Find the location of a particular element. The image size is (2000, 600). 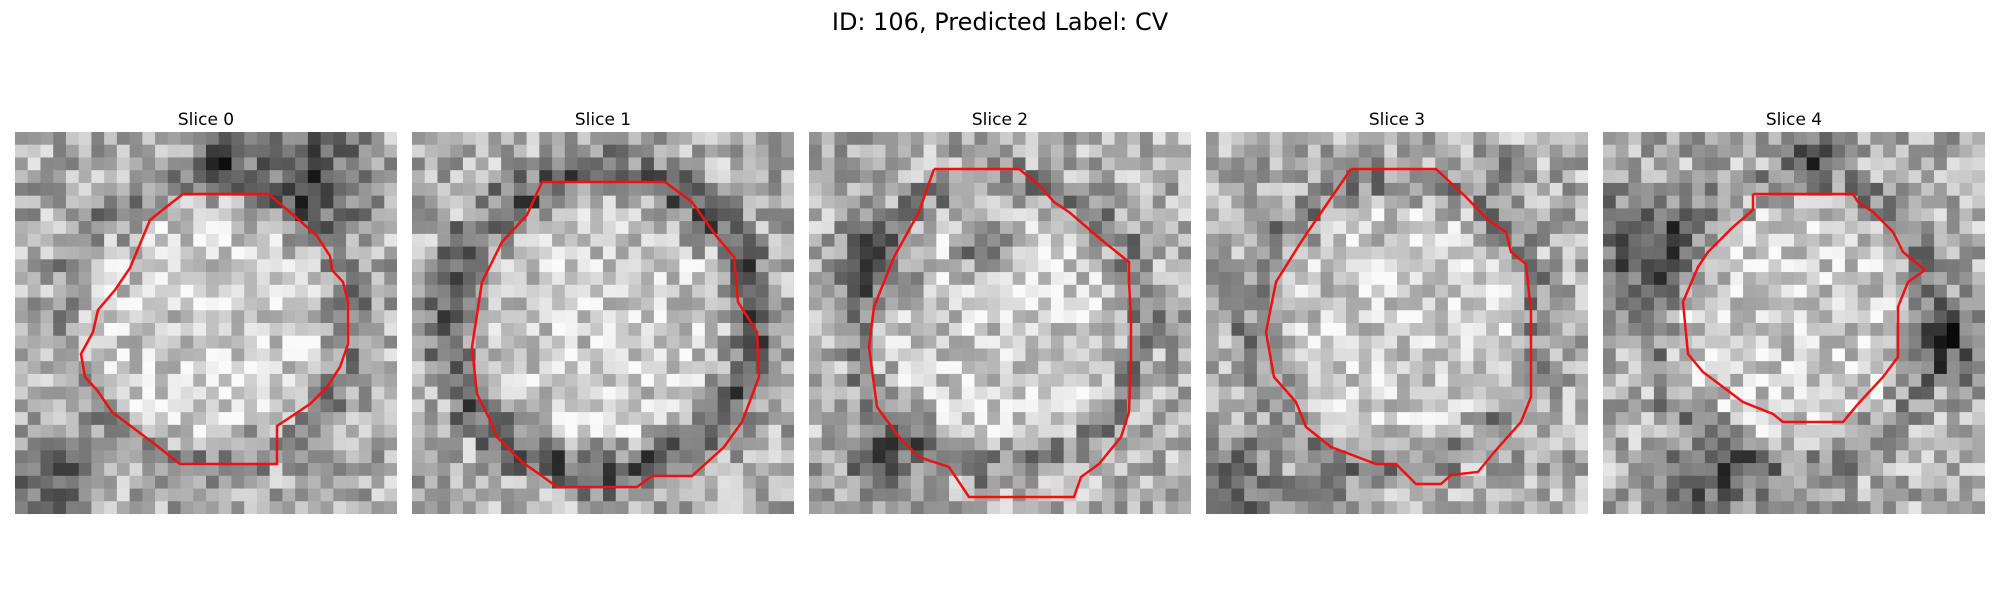

slice-title-3: Slice 3 is located at coordinates (1397, 120).